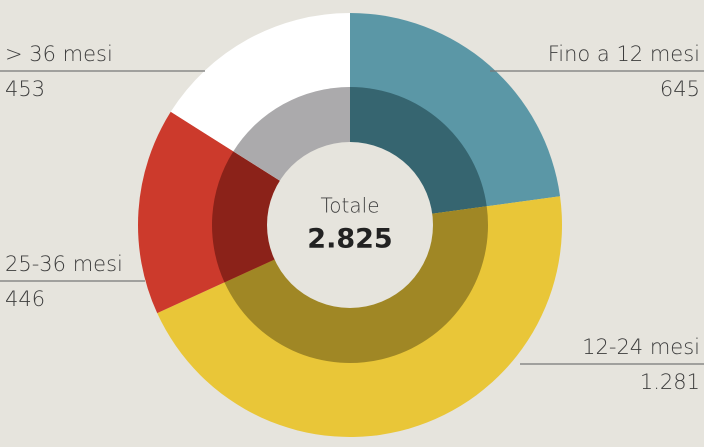  Describe the element at coordinates (624, 54) in the screenshot. I see `category-label: Fino a 12 mesi` at that location.